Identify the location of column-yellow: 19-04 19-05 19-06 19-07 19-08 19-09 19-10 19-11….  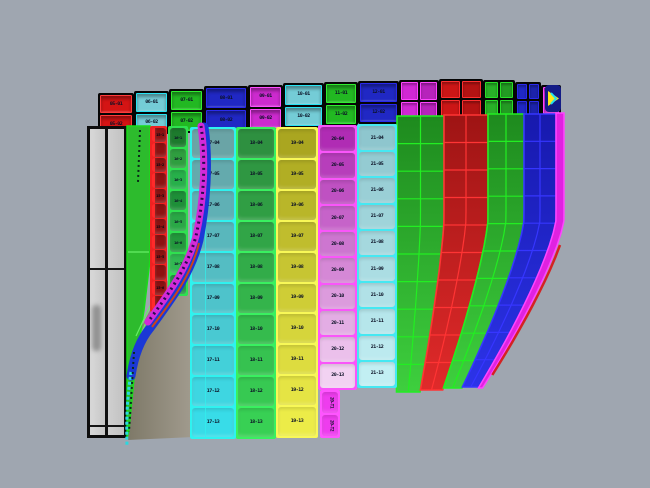
(297, 282).